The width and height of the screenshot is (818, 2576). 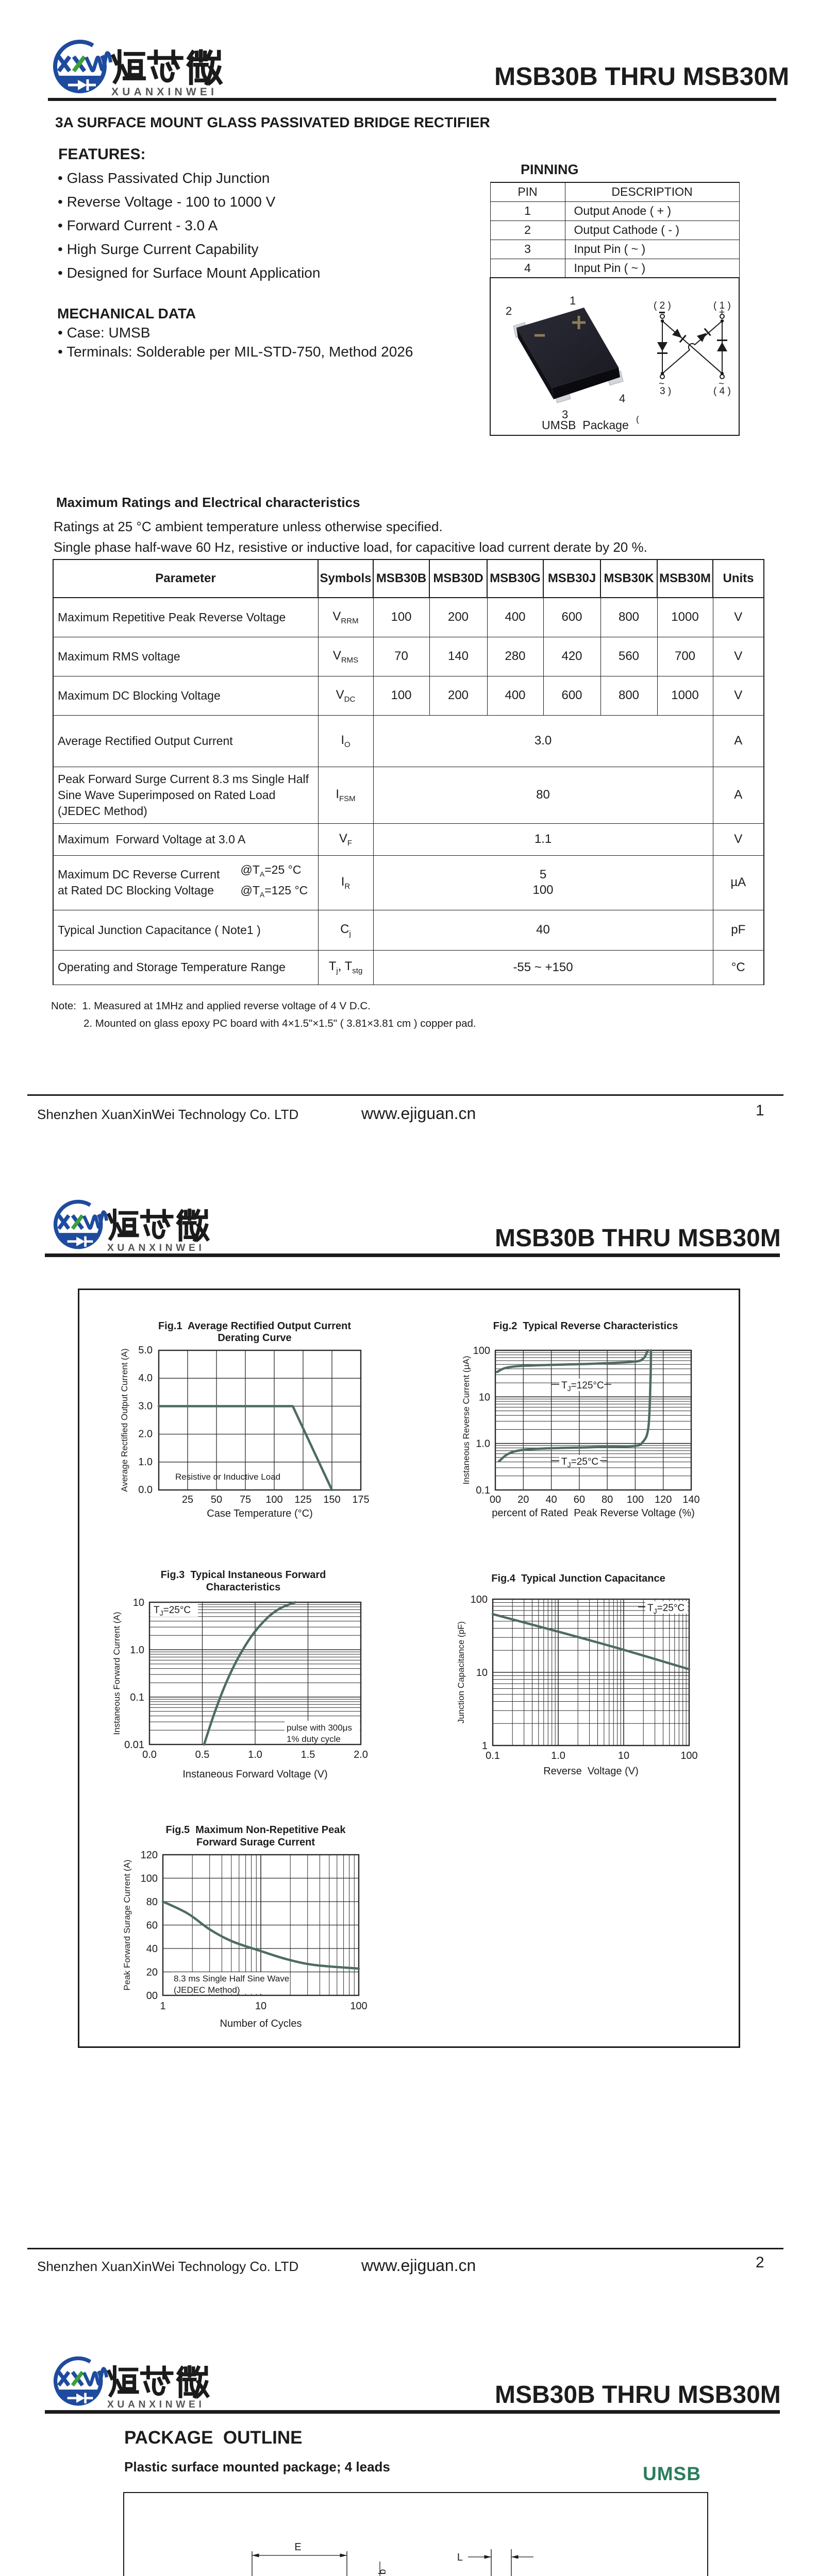 What do you see at coordinates (578, 1578) in the screenshot?
I see `svg-text:Fig.4 Typical Junction Capaci: Fig.4 Typical Junction Capacitance` at bounding box center [578, 1578].